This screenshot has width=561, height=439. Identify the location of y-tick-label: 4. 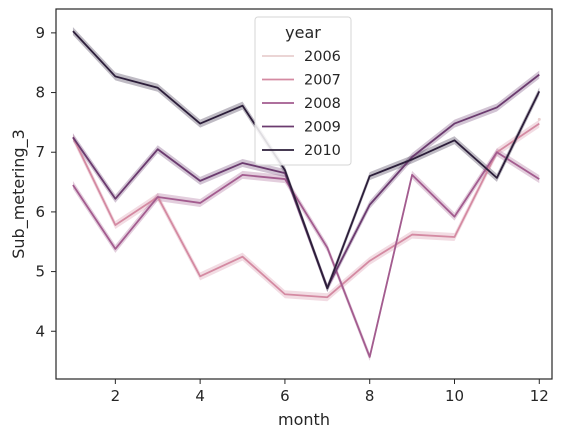
(40, 331).